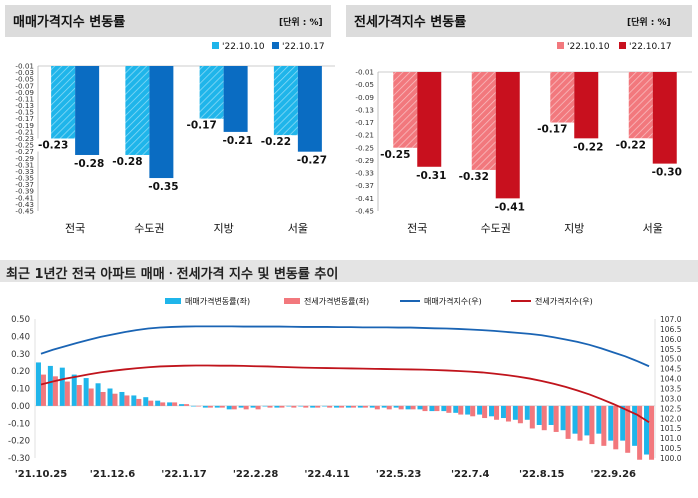 The image size is (698, 498). I want to click on y-tick-label: -0.21, so click(364, 135).